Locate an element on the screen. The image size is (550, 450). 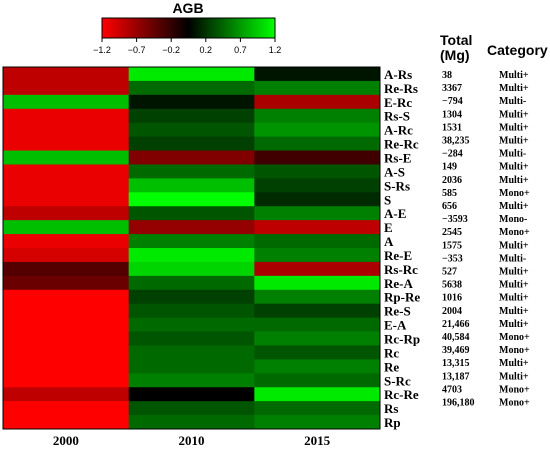
row-label: Rc is located at coordinates (391, 352).